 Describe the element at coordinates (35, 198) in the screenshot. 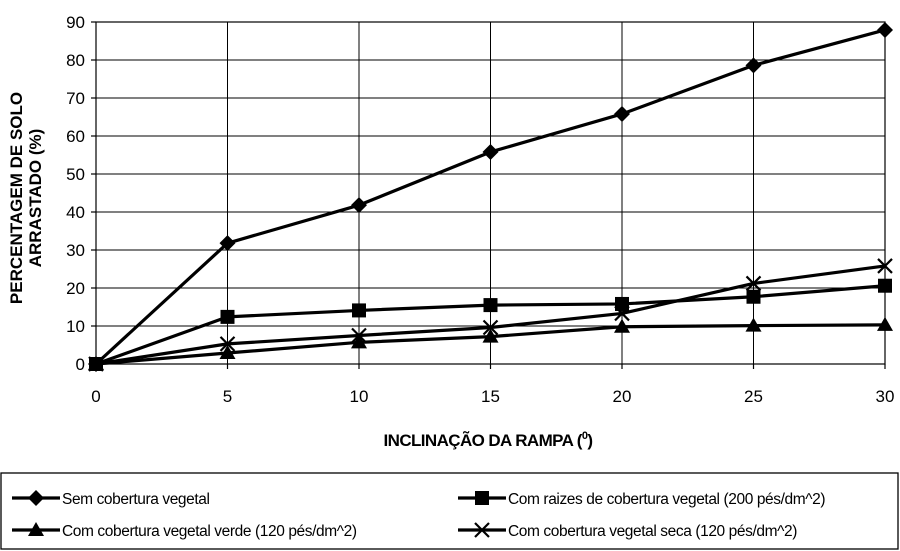

I see `y-axis-title-line-2: ARRASTADO (%)` at that location.